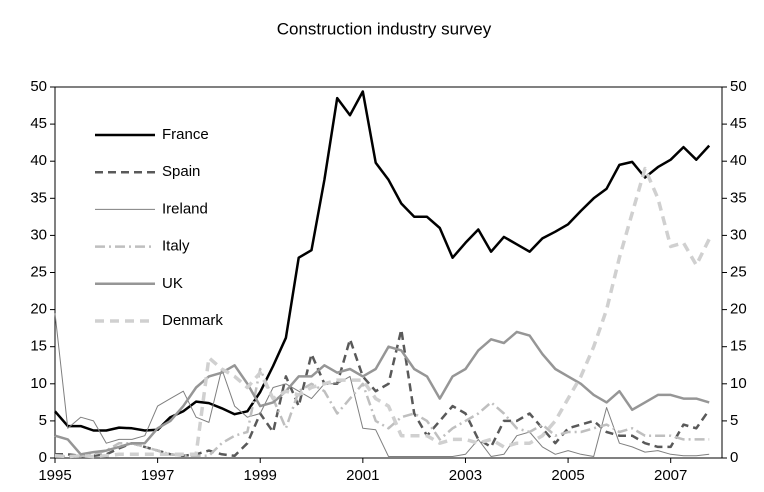 Image resolution: width=764 pixels, height=492 pixels. What do you see at coordinates (43, 457) in the screenshot?
I see `y-tick-label: 0` at bounding box center [43, 457].